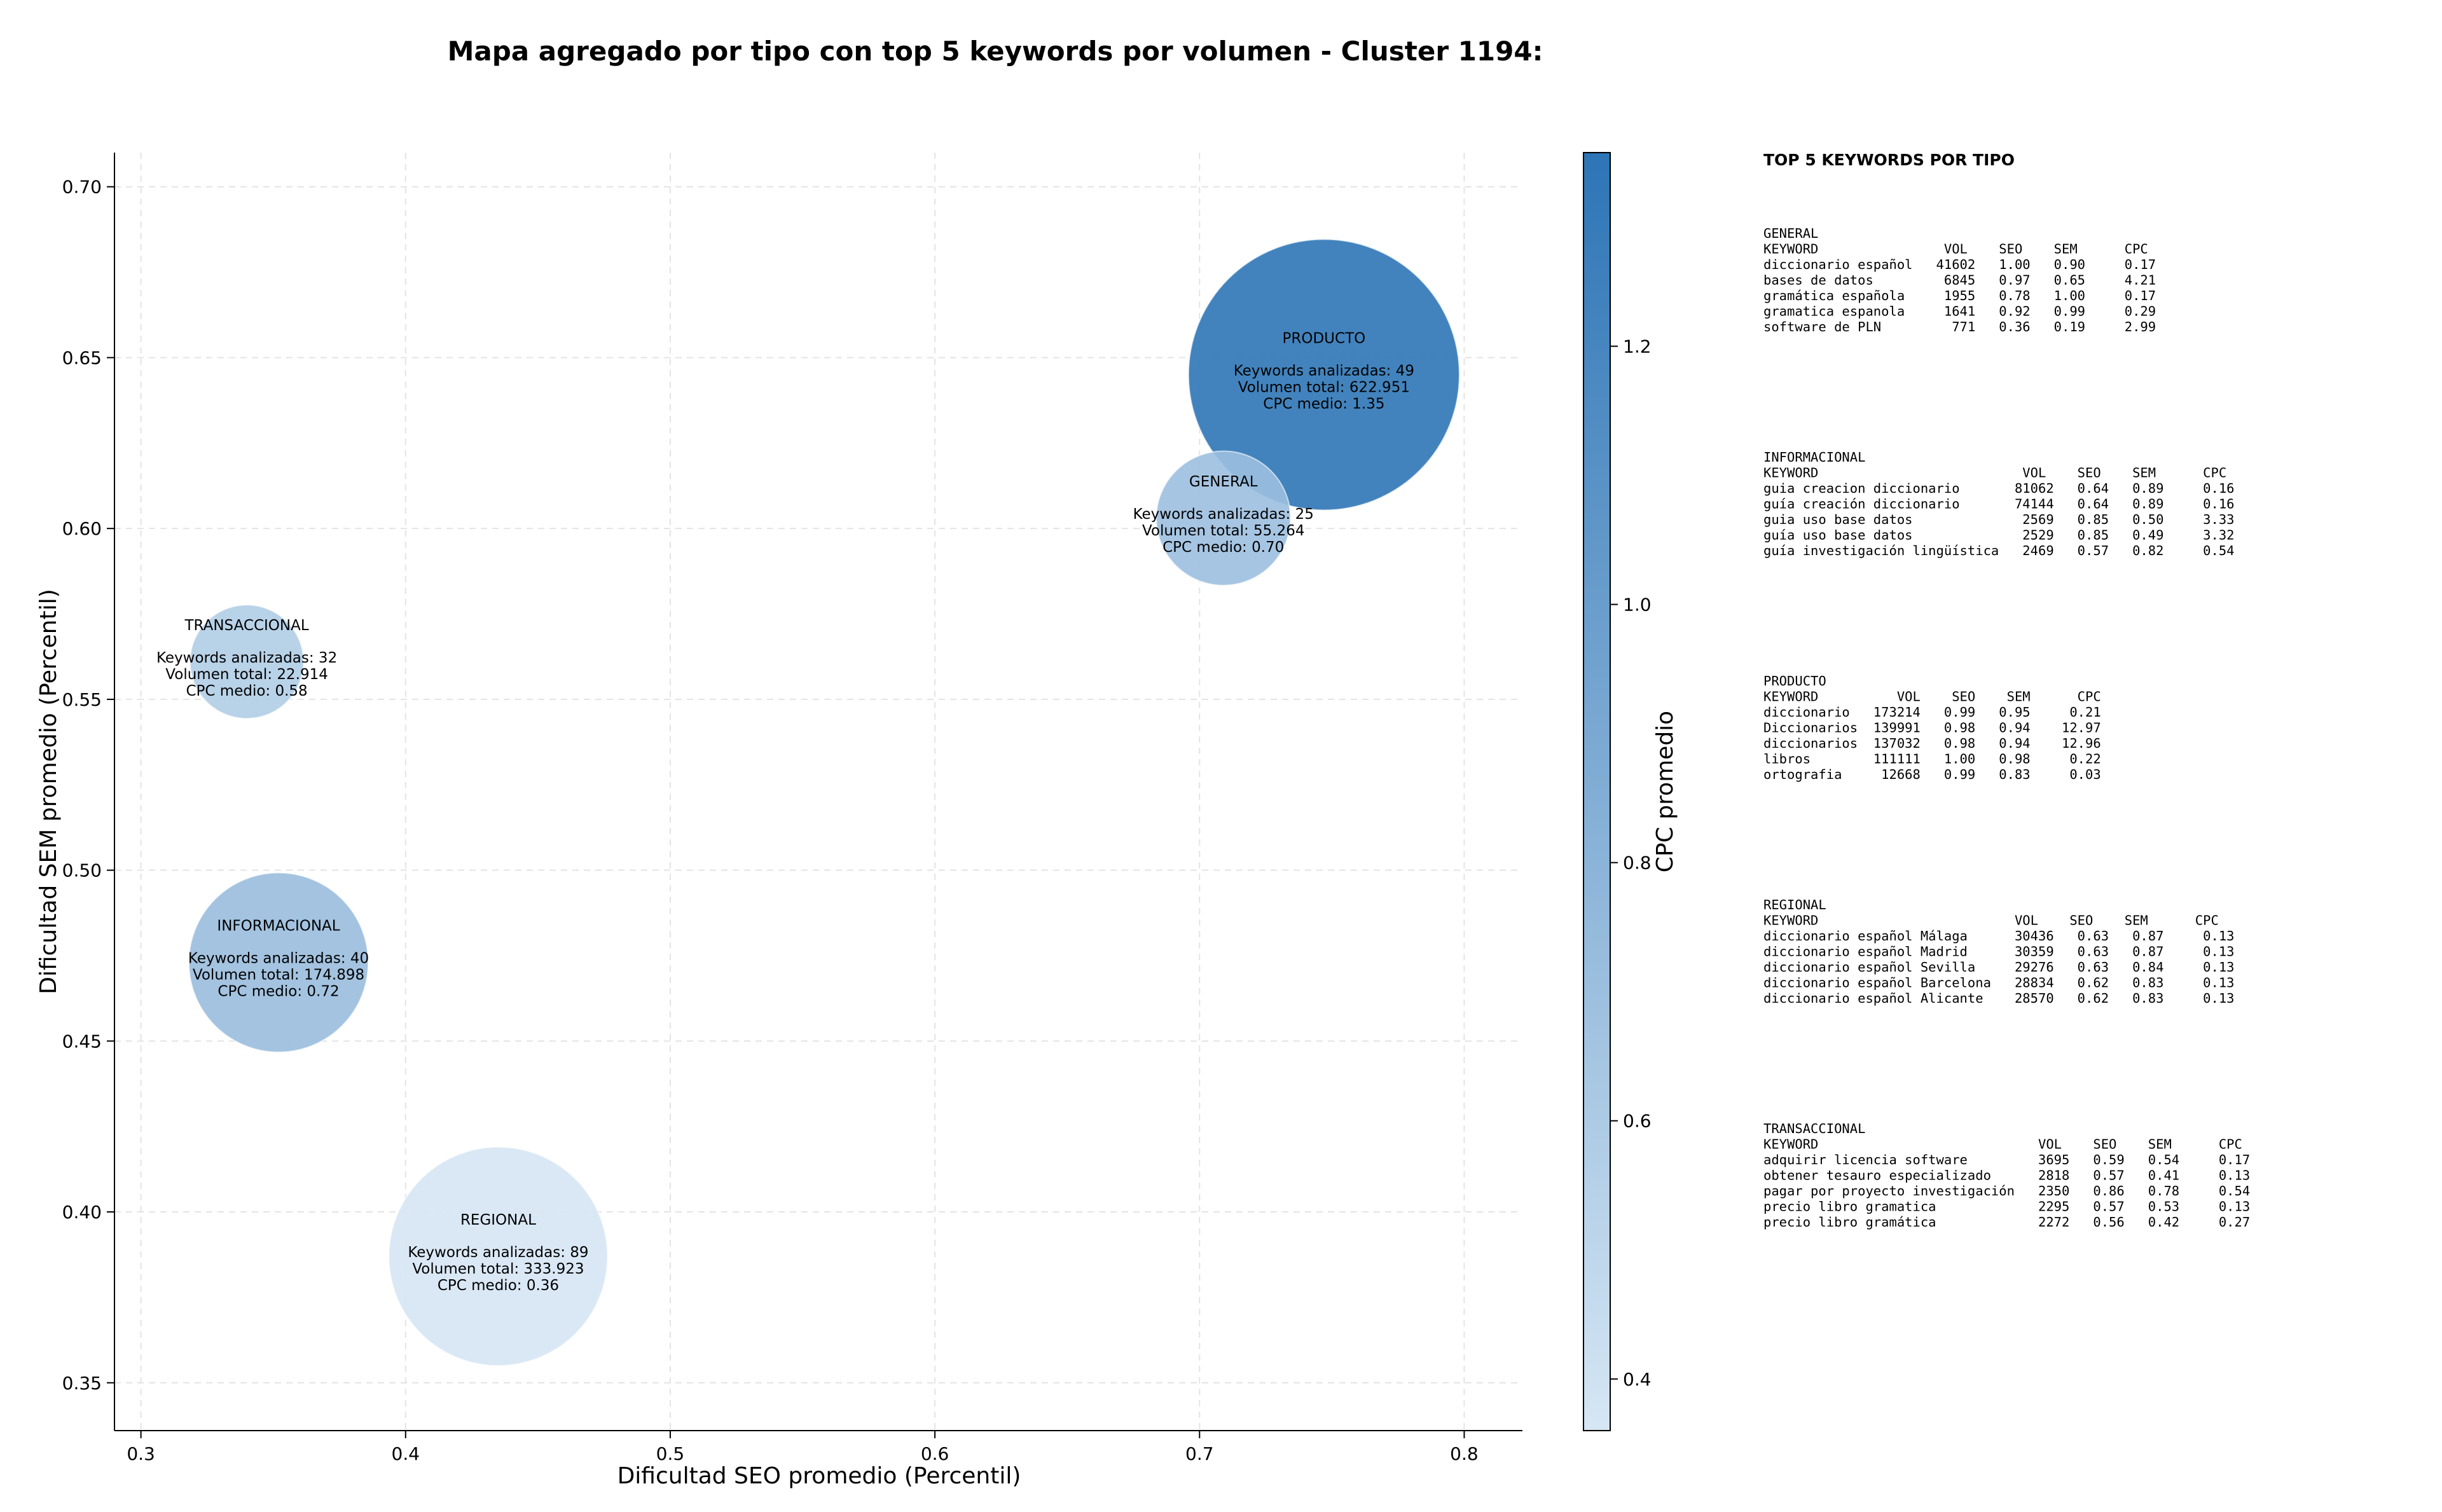 This screenshot has width=2442, height=1512. I want to click on keyword-table-row: diccionario español 41602 1.00 0.90 0.17, so click(1959, 264).